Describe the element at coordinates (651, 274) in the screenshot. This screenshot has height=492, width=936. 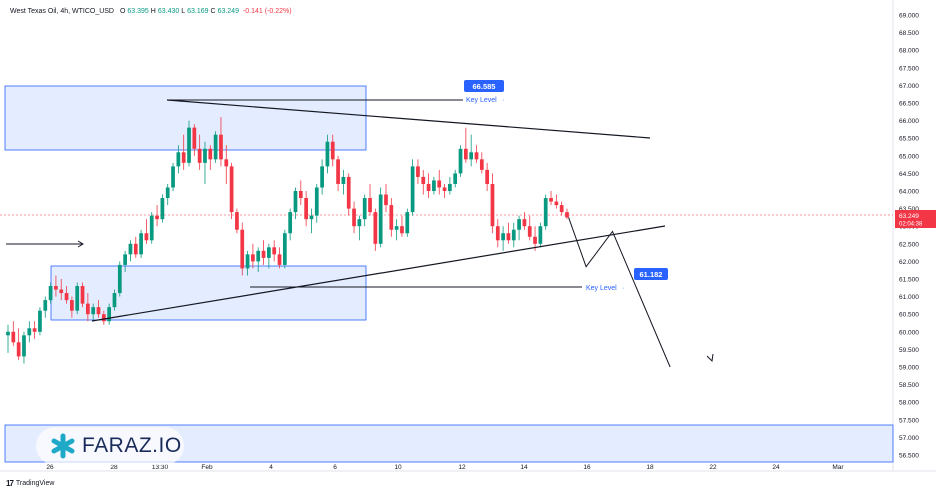
I see `lower-level-badge` at that location.